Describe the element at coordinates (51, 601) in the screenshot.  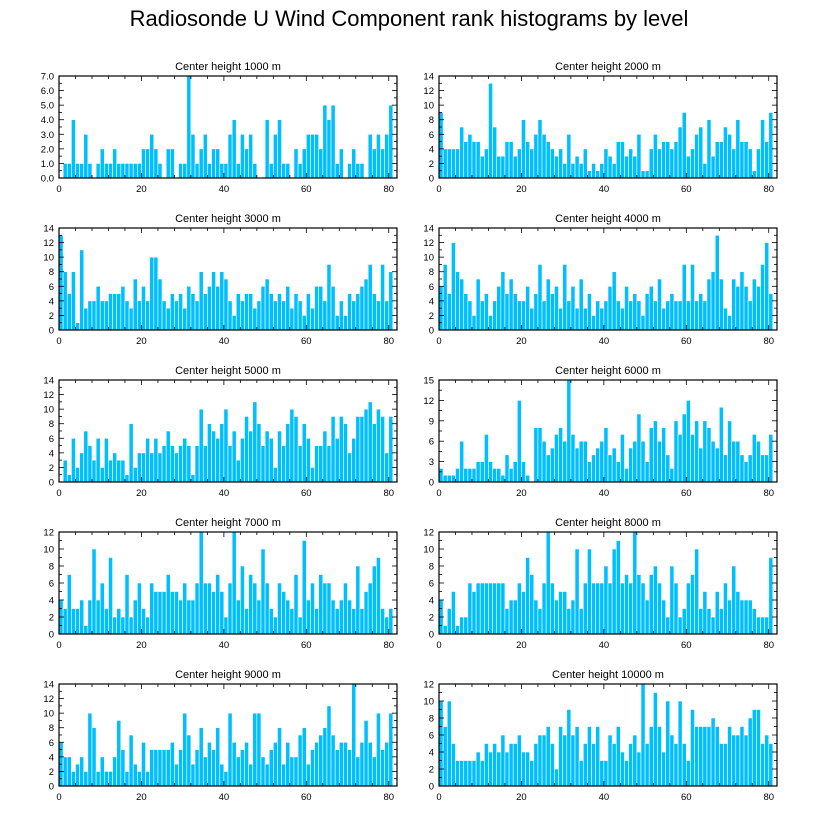
I see `y-tick-label: 4` at that location.